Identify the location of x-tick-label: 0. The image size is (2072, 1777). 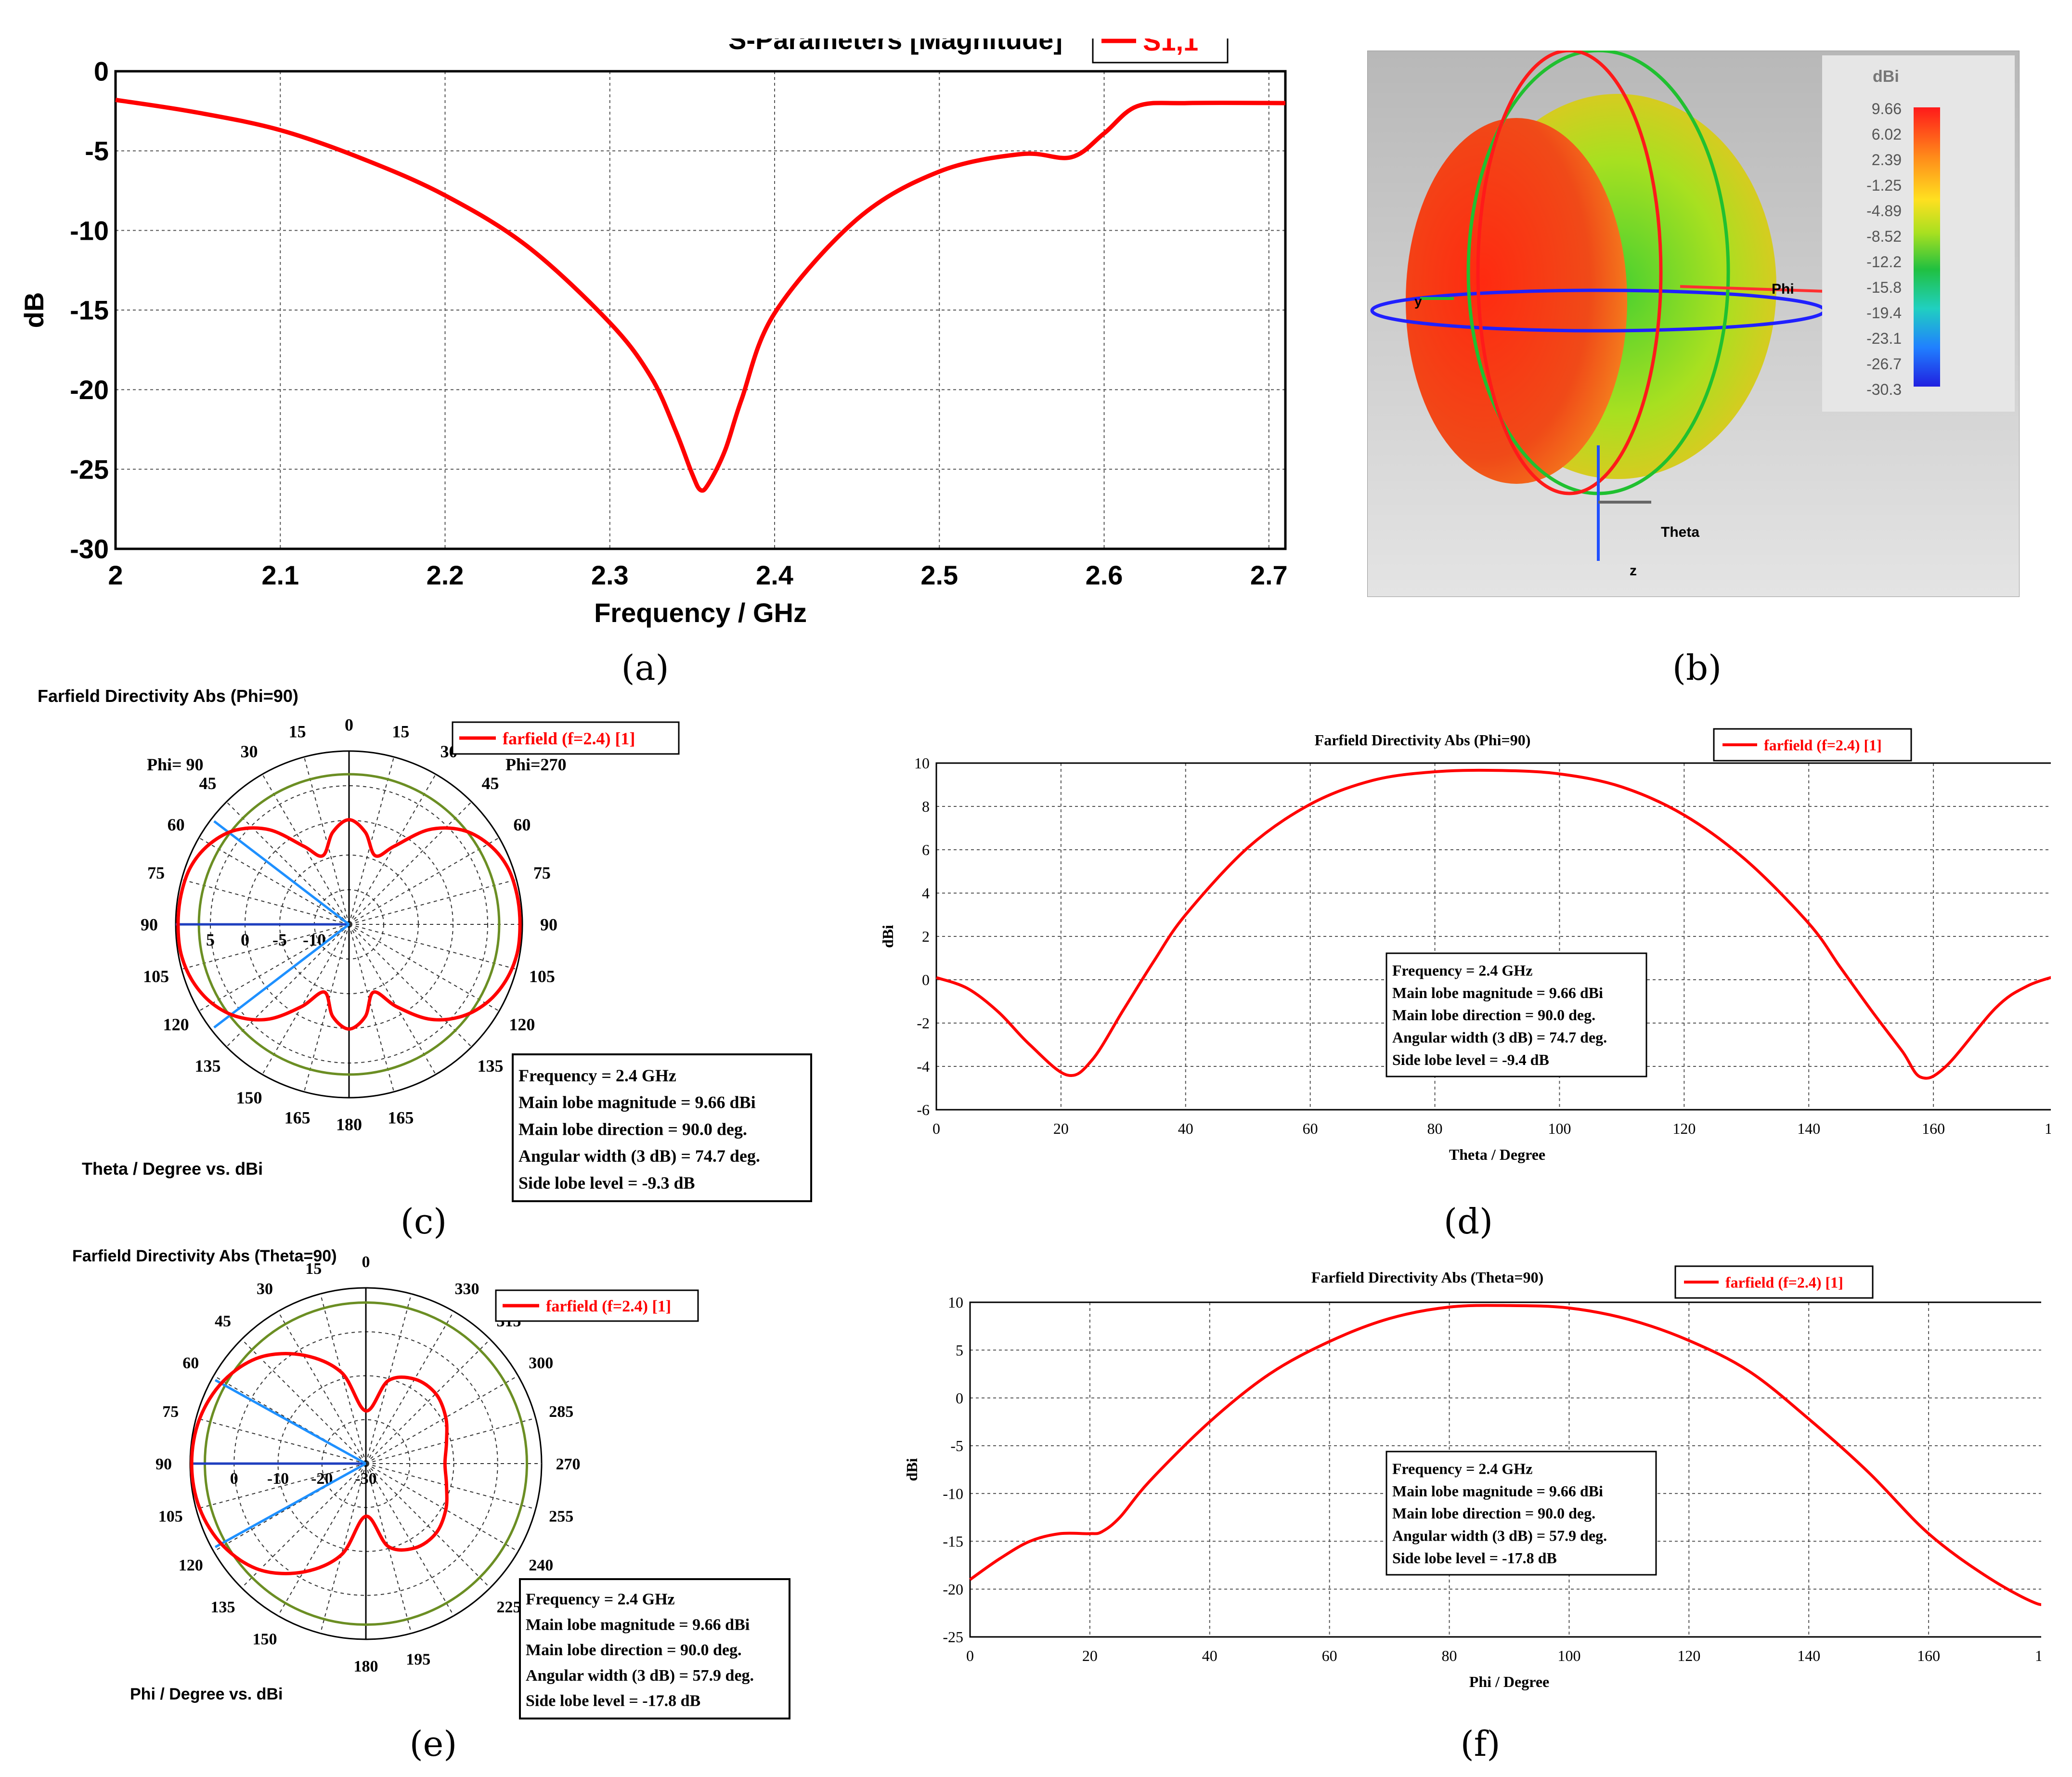
(970, 1655).